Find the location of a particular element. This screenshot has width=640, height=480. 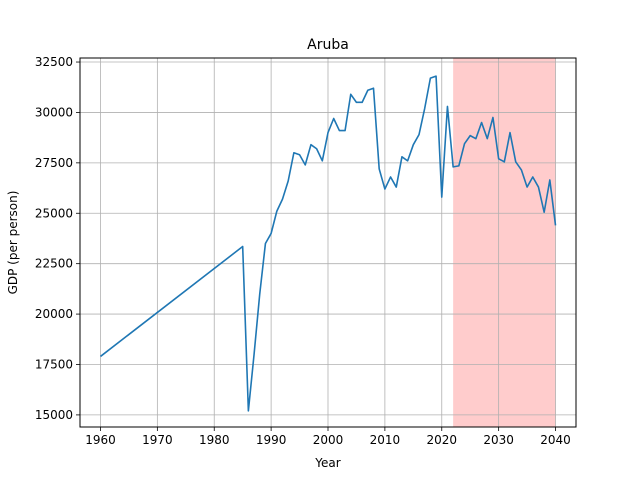

chart-title: Aruba is located at coordinates (328, 45).